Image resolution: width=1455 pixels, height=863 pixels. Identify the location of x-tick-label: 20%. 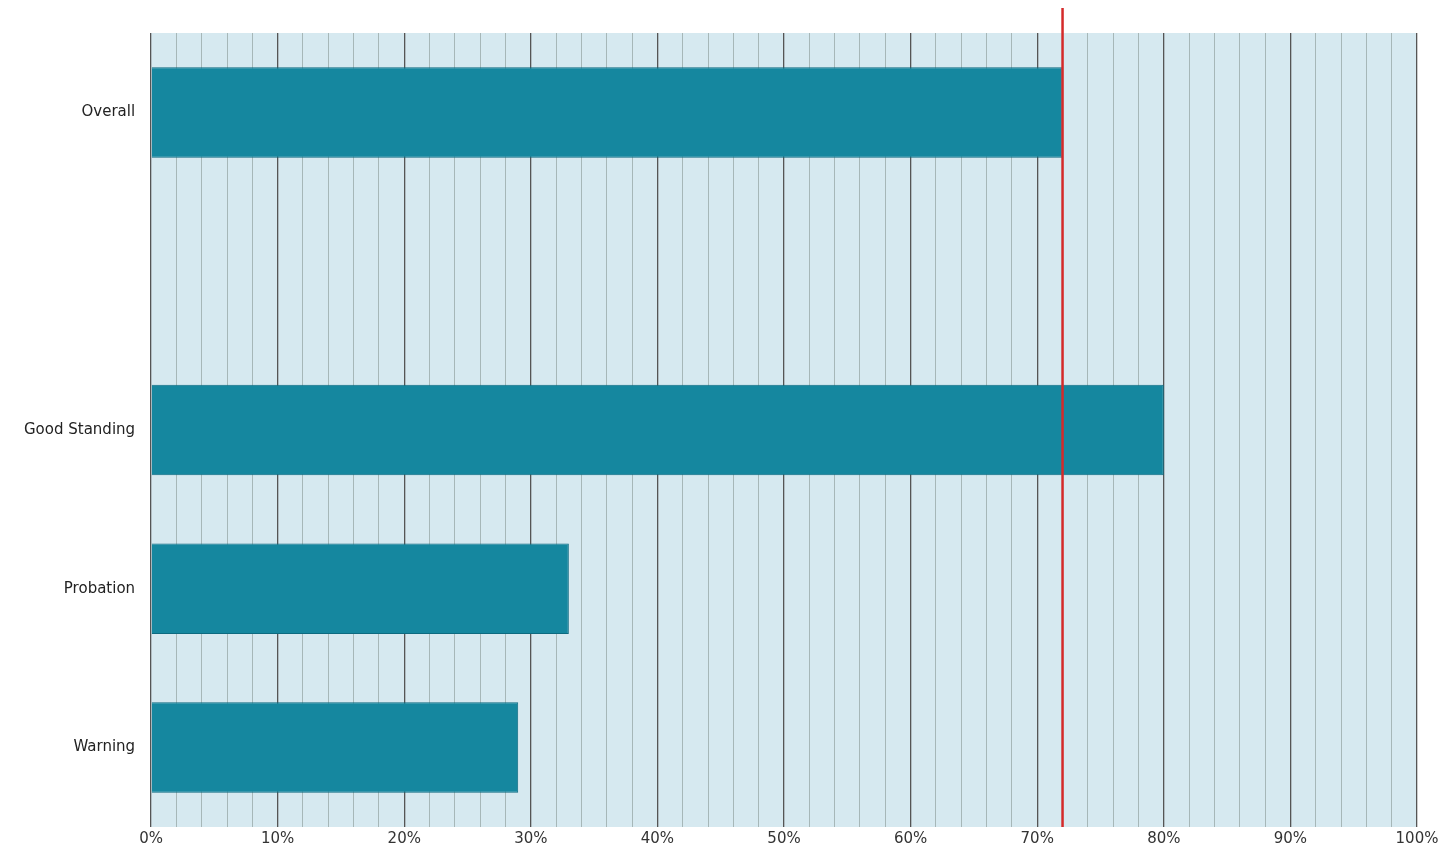
(404, 837).